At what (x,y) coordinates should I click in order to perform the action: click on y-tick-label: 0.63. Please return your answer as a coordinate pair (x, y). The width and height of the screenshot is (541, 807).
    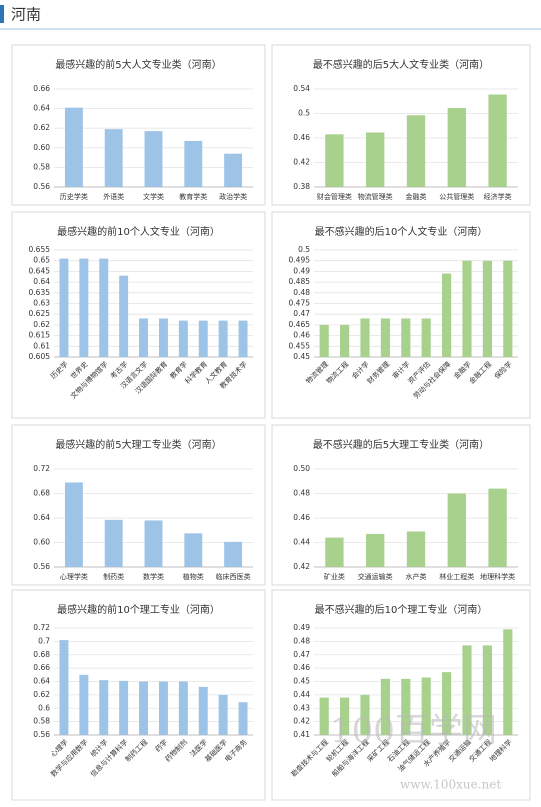
    Looking at the image, I should click on (41, 303).